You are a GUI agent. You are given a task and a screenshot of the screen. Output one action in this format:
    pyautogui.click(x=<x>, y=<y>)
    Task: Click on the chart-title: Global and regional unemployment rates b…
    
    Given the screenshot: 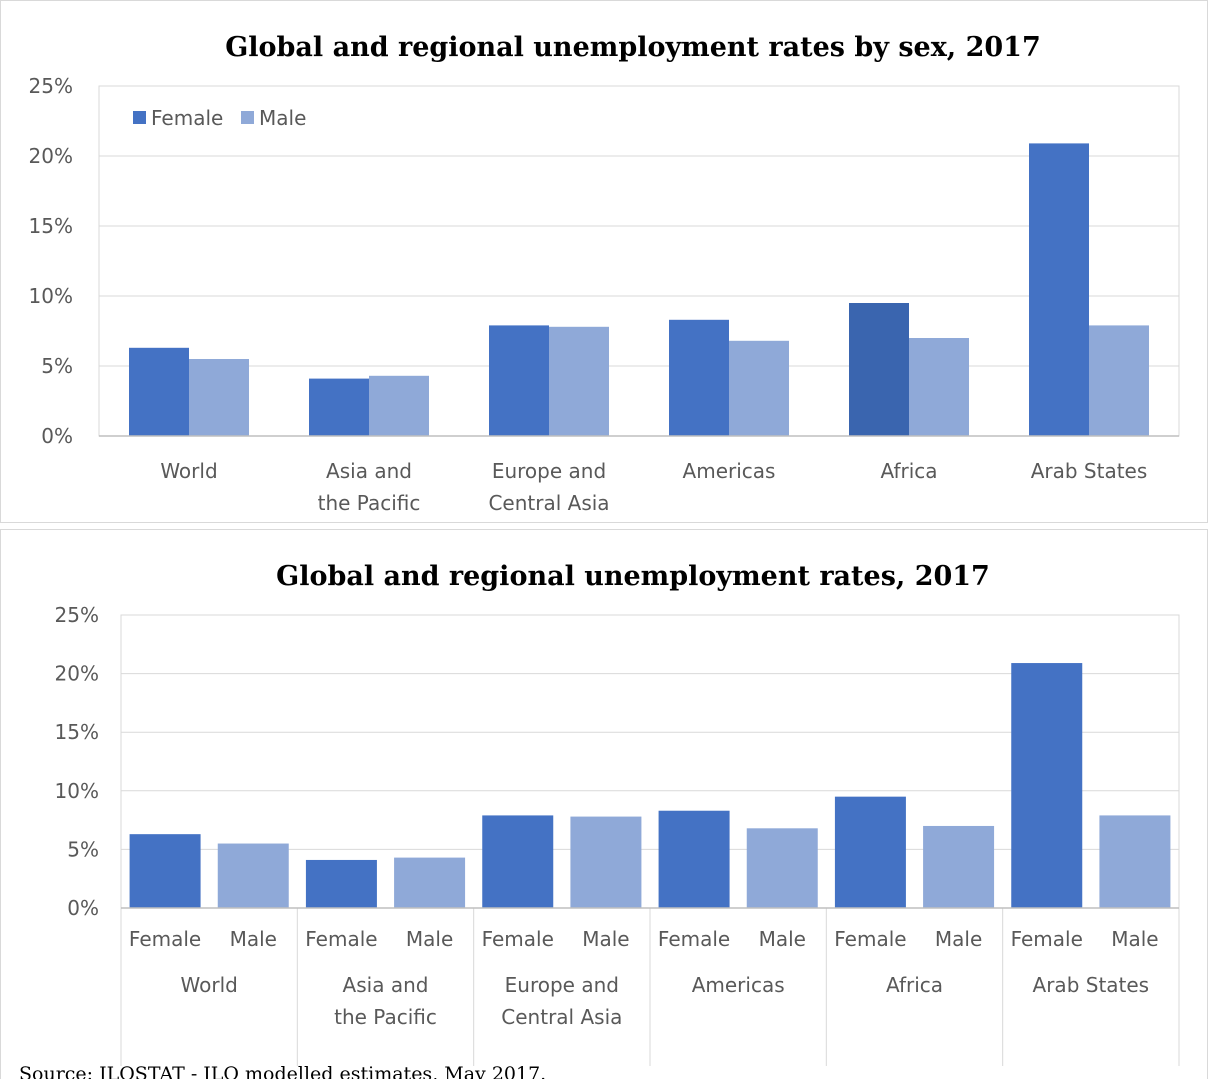 What is the action you would take?
    pyautogui.click(x=633, y=47)
    